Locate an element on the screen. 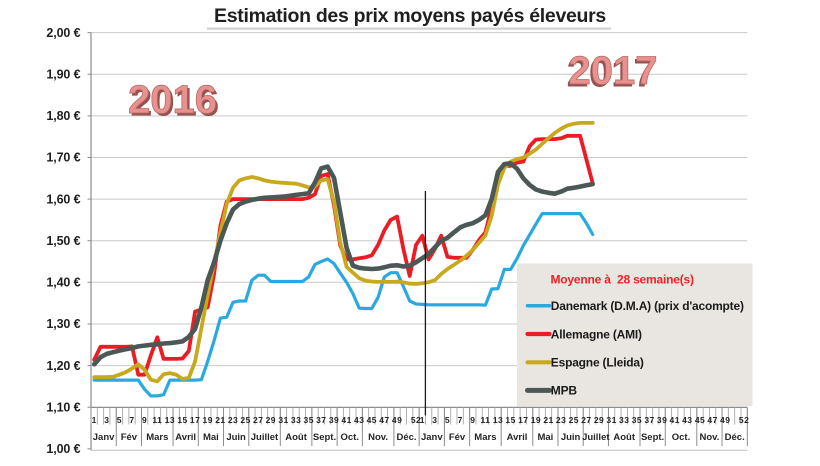 The image size is (820, 466). svg-text:Danemark (D.M.A) (prix d'acomp: Danemark (D.M.A) (prix d'acompte) is located at coordinates (647, 306).